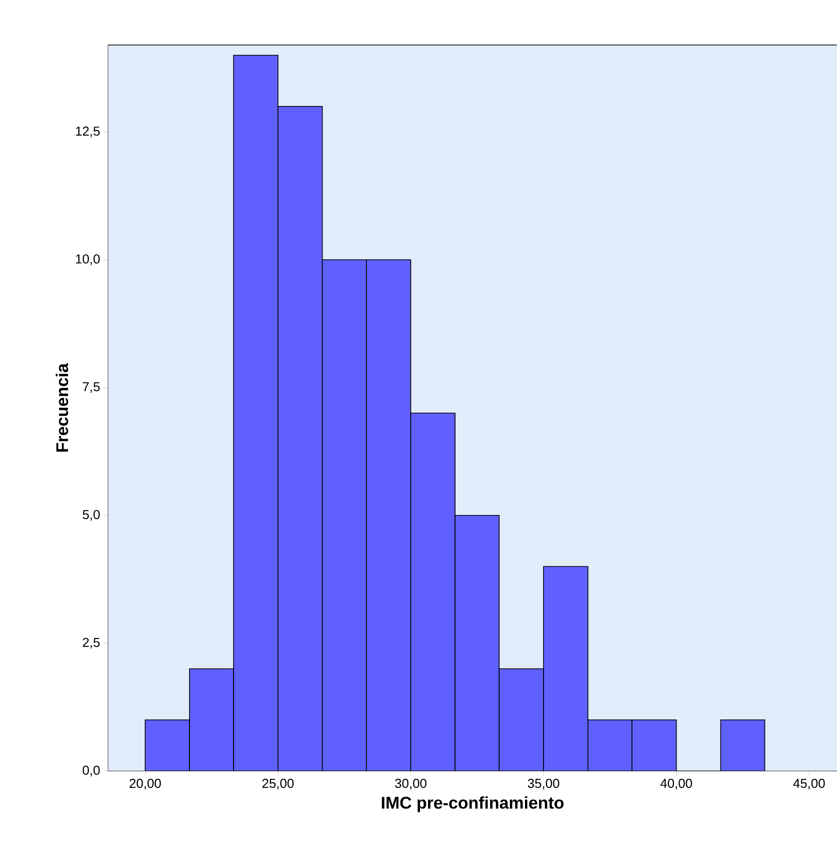 Image resolution: width=837 pixels, height=847 pixels. What do you see at coordinates (473, 804) in the screenshot?
I see `x-axis-title: IMC pre-confinamiento` at bounding box center [473, 804].